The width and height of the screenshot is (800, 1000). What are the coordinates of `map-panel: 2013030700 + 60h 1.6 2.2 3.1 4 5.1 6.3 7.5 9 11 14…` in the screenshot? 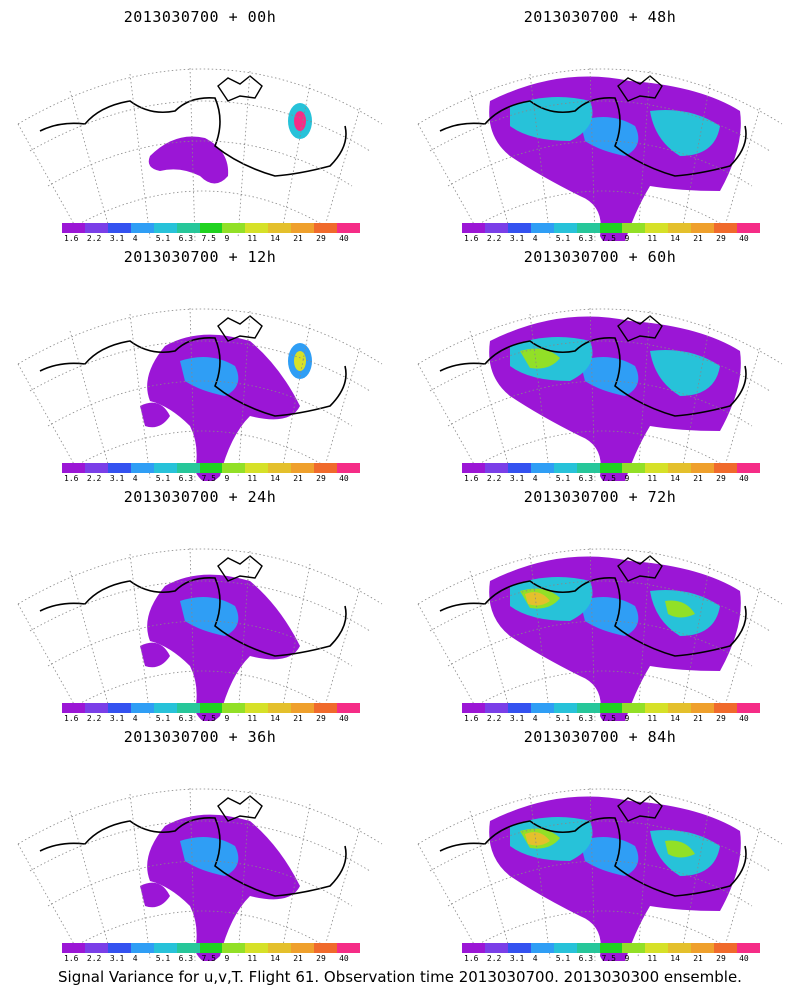 It's located at (600, 361).